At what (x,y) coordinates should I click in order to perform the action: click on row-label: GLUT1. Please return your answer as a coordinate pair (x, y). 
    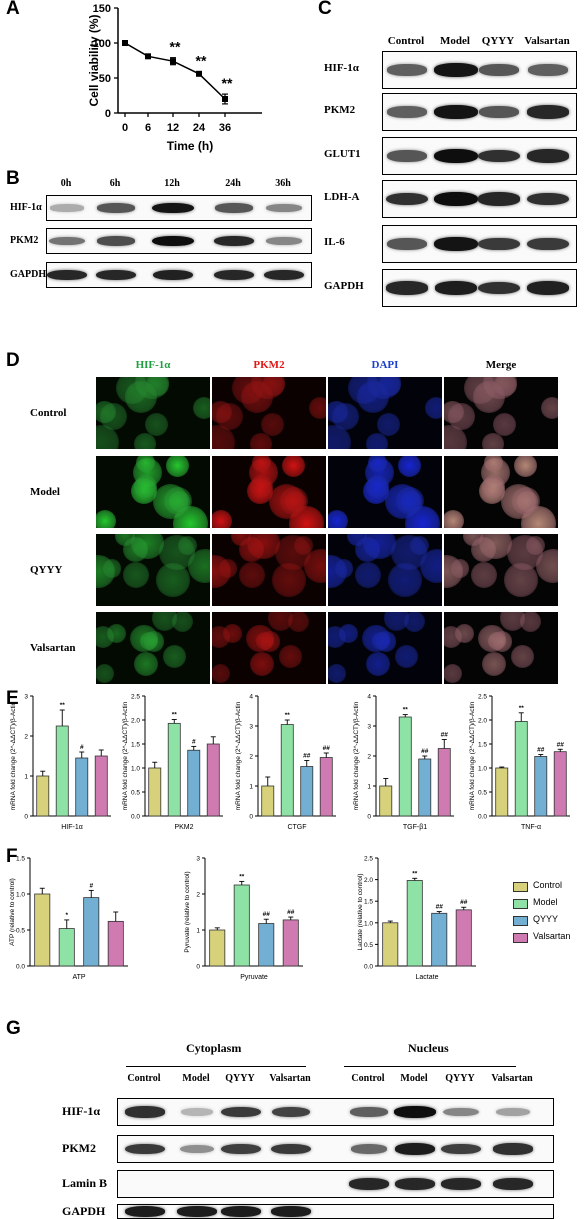
    Looking at the image, I should click on (342, 154).